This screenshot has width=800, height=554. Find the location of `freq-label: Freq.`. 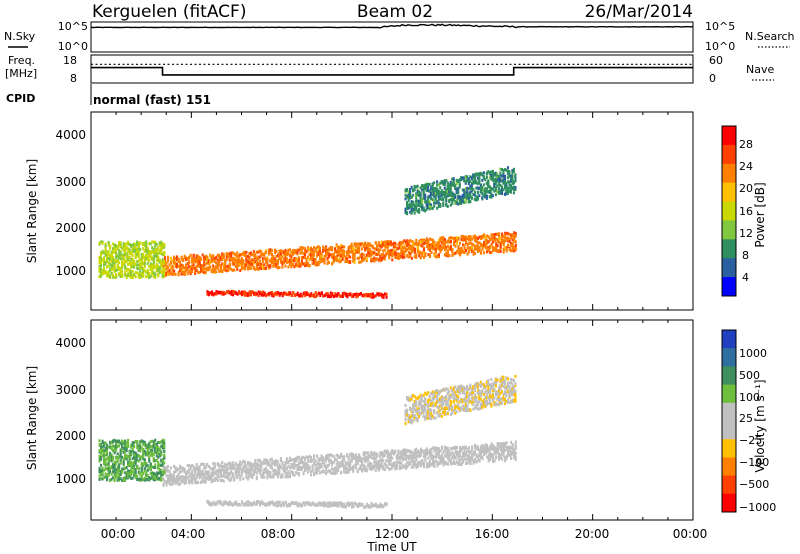

freq-label: Freq. is located at coordinates (21, 60).